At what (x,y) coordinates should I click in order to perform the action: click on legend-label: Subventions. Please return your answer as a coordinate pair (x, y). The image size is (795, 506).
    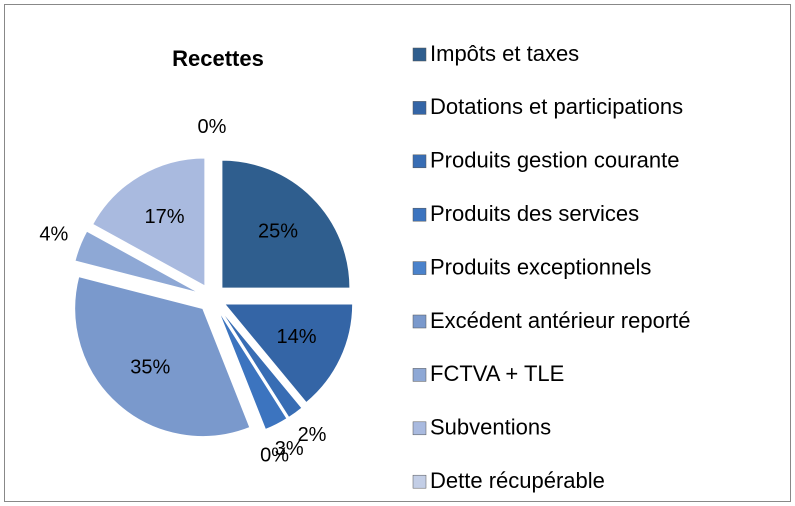
    Looking at the image, I should click on (490, 427).